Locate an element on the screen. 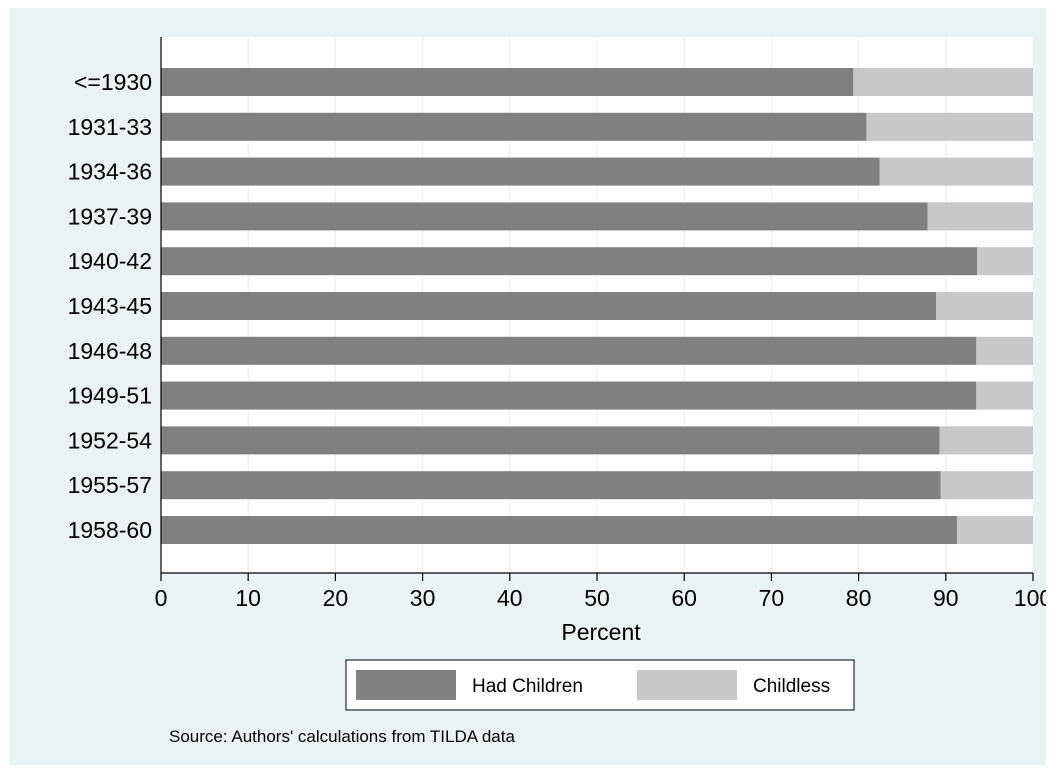 Image resolution: width=1053 pixels, height=773 pixels. x-ticks: 0 10 20 30 40 50 60 70 80 90 100 is located at coordinates (600, 592).